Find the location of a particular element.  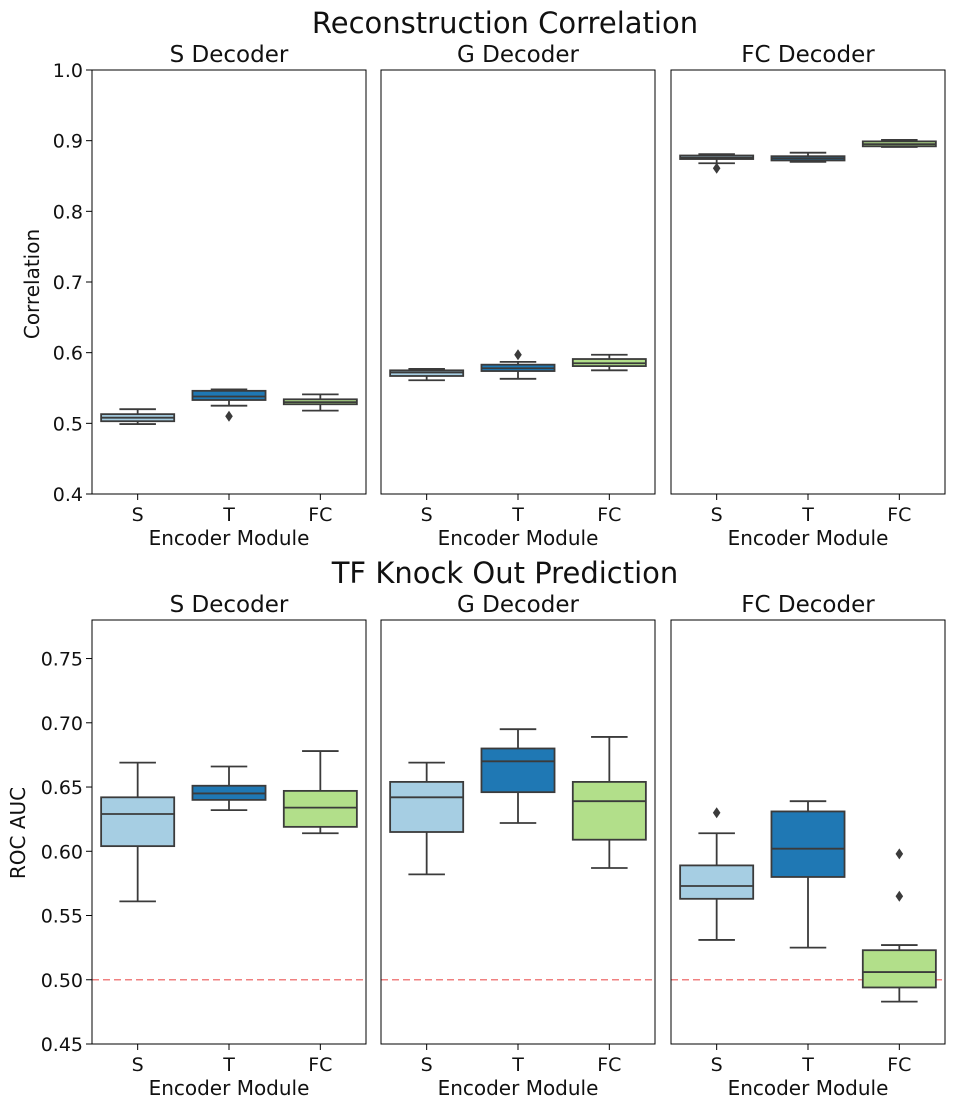

y-tick-label: 0.9 is located at coordinates (68, 142).